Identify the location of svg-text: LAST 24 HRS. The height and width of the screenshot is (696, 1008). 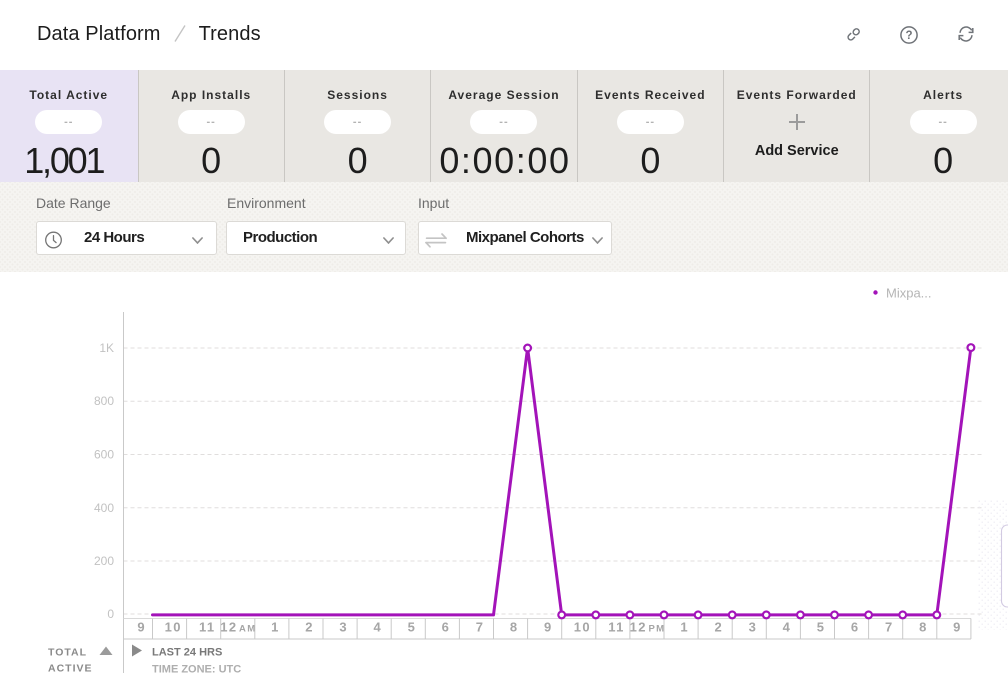
(187, 653).